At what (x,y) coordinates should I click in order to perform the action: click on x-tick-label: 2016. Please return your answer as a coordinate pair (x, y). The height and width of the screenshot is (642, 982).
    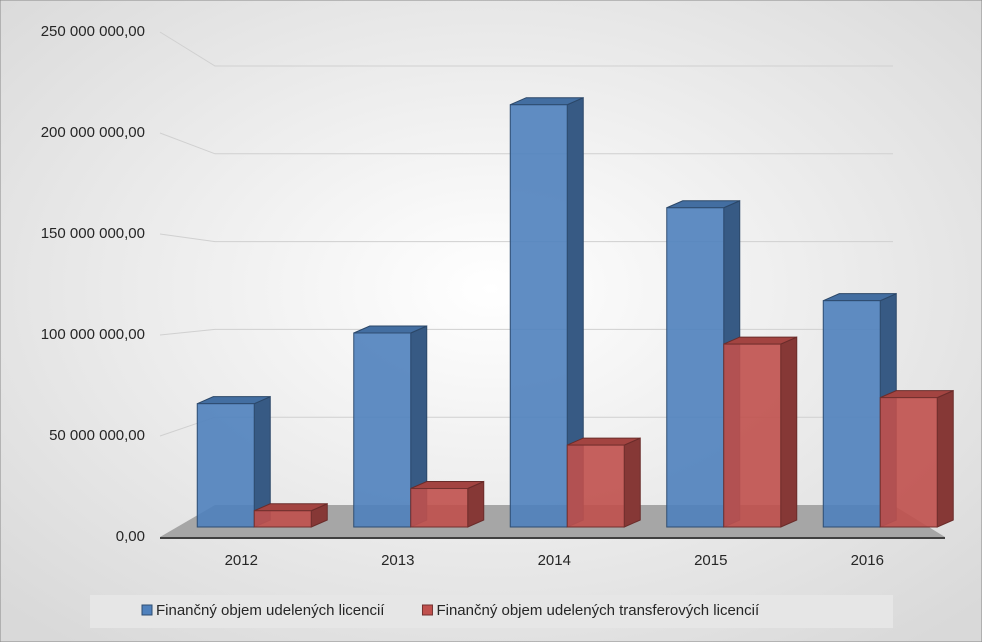
    Looking at the image, I should click on (867, 560).